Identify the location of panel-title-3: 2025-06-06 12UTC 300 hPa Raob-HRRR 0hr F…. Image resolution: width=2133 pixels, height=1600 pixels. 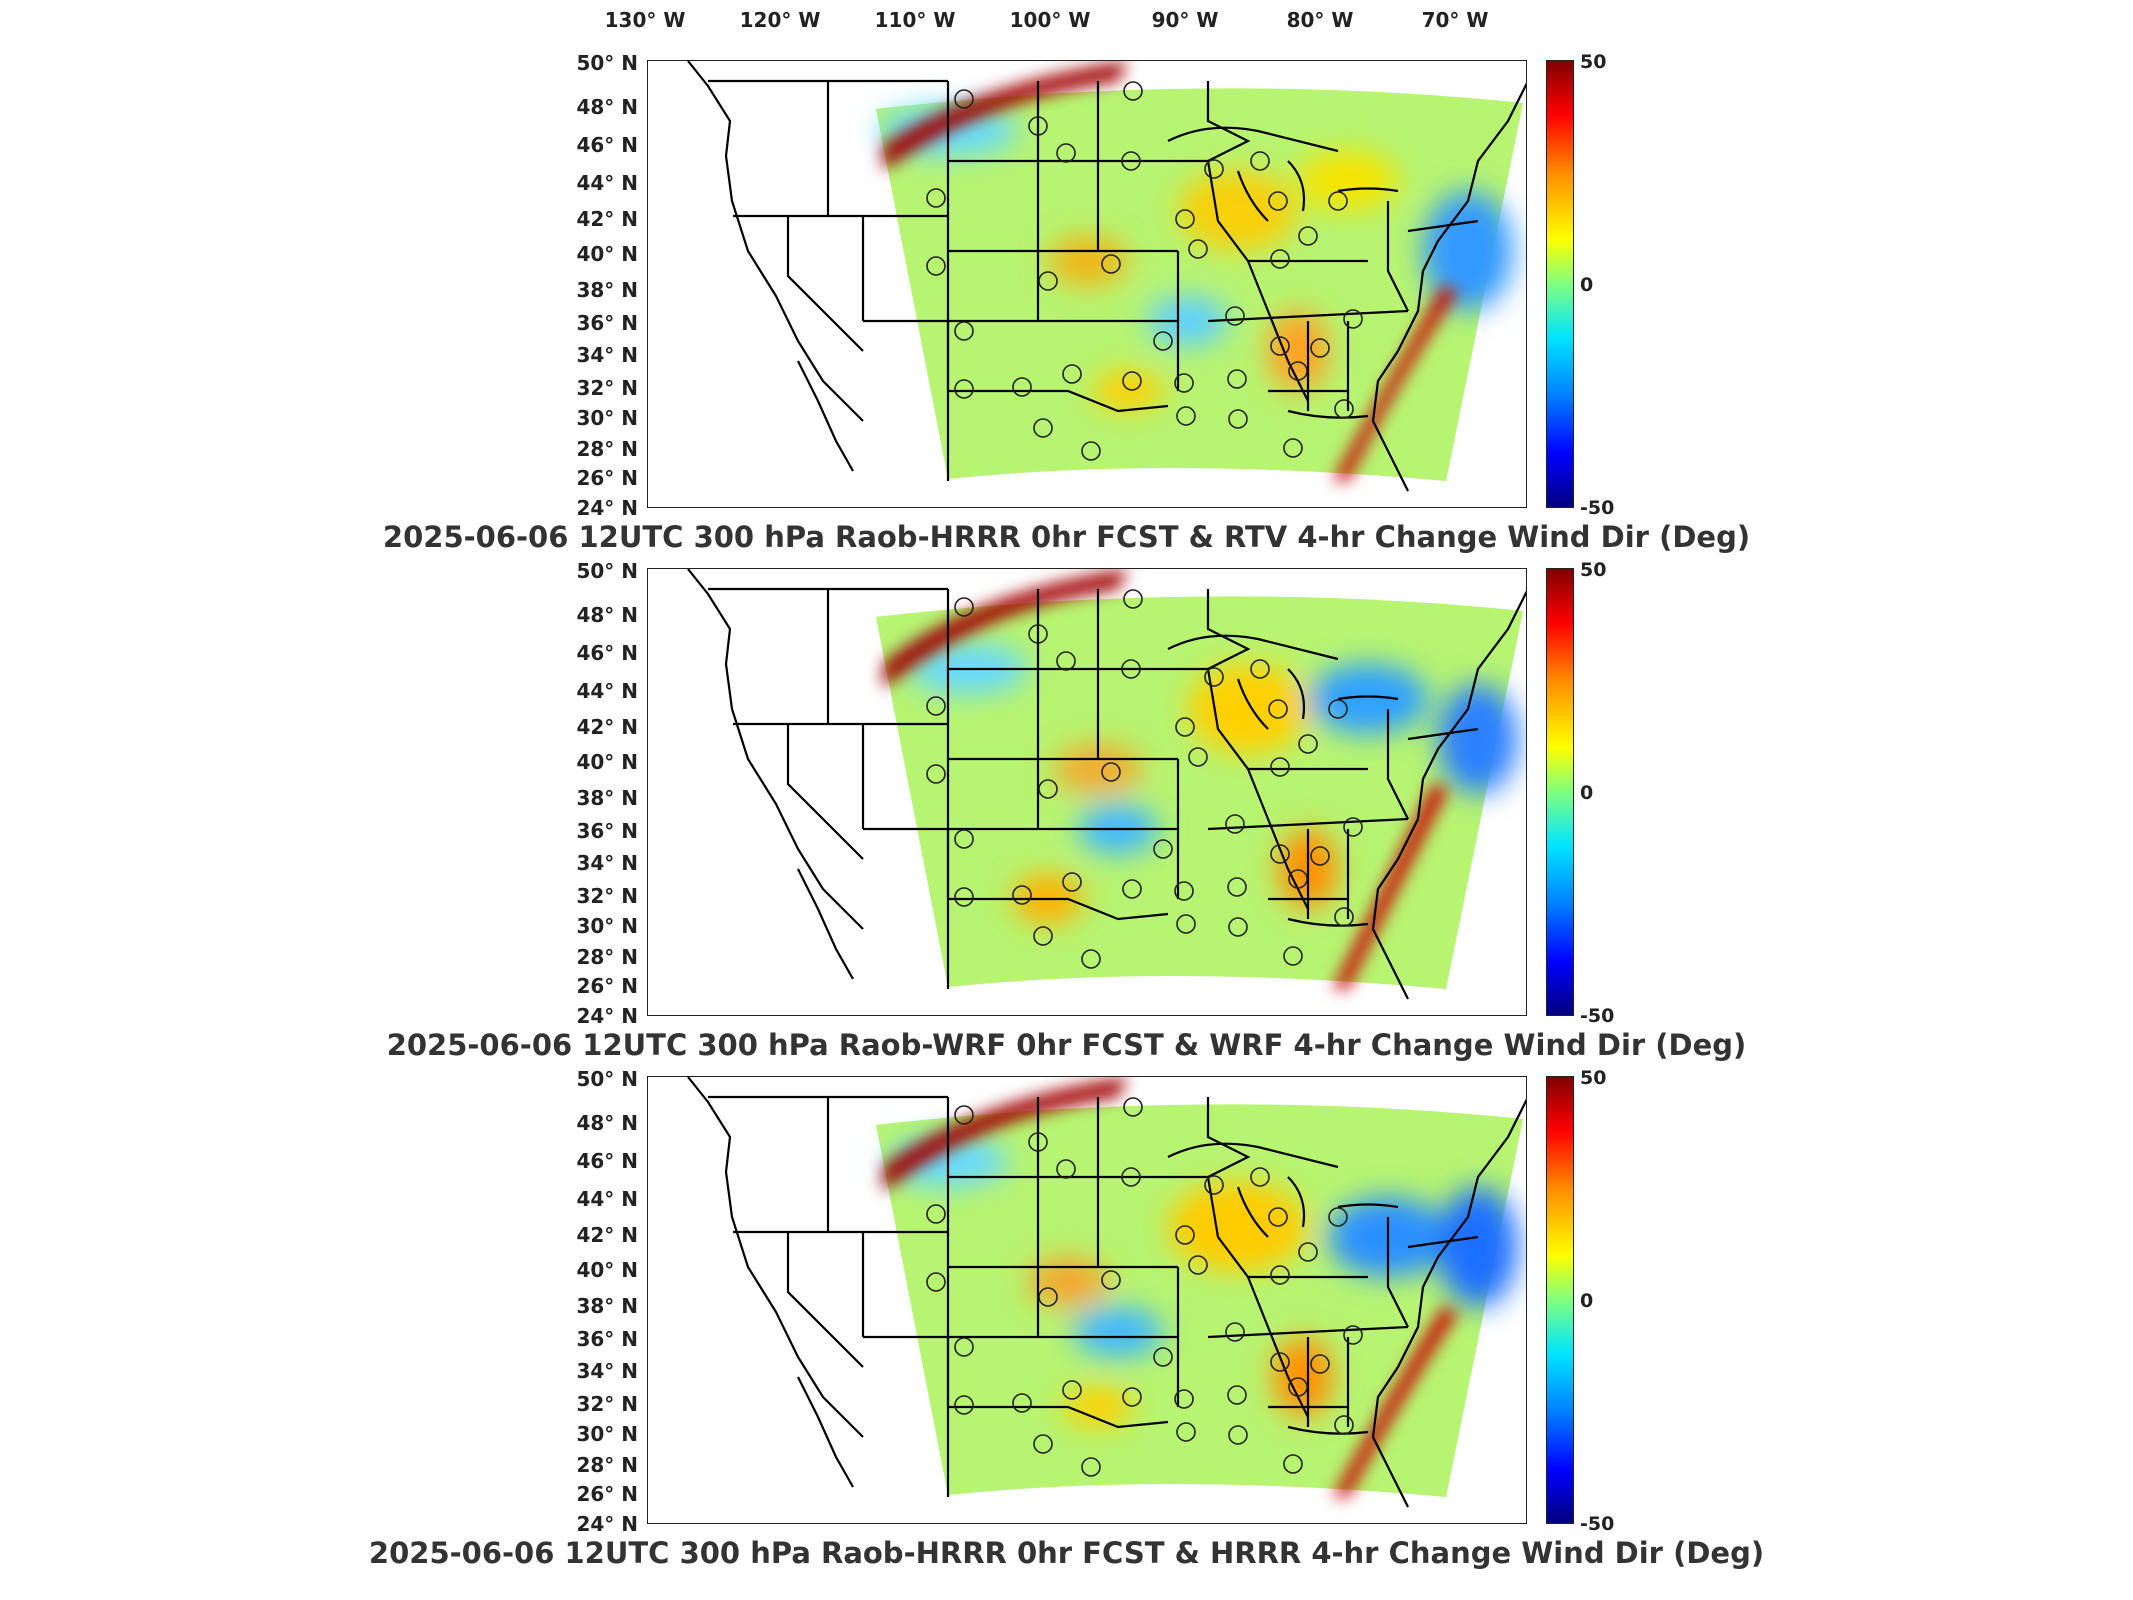
(1066, 1553).